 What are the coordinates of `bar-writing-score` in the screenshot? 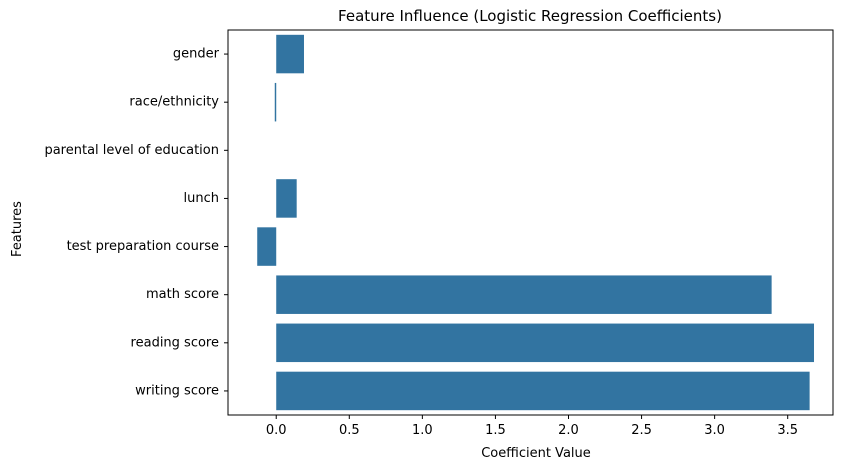 It's located at (543, 391).